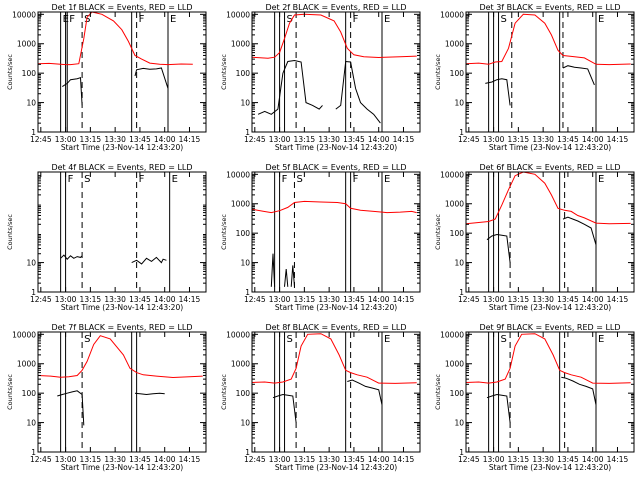  What do you see at coordinates (121, 327) in the screenshot?
I see `chart-title: Det 7f BLACK = Events, RED = LLD` at bounding box center [121, 327].